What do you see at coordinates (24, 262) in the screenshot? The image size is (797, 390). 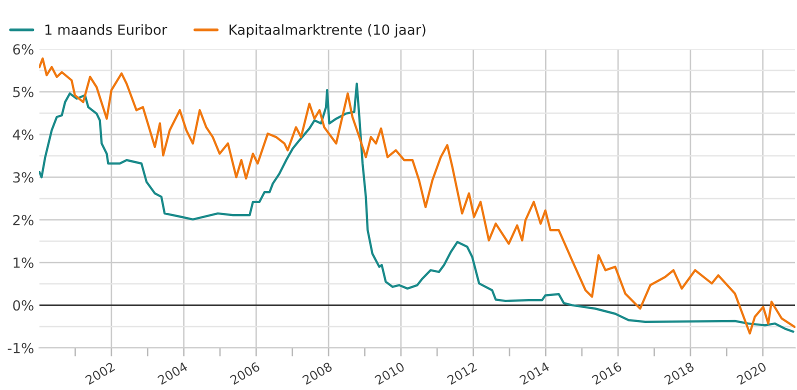 I see `y-tick-label: 1%` at bounding box center [24, 262].